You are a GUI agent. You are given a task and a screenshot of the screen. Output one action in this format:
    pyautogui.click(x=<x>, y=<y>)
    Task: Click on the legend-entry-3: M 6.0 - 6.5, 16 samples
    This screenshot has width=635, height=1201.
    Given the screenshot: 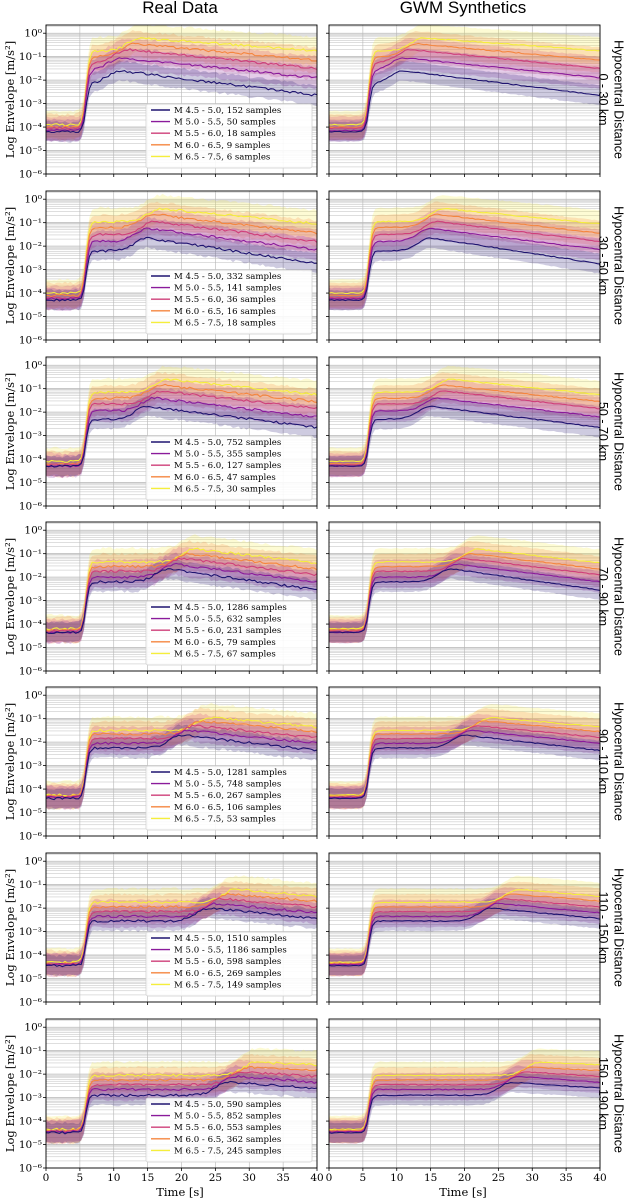 What is the action you would take?
    pyautogui.click(x=225, y=312)
    